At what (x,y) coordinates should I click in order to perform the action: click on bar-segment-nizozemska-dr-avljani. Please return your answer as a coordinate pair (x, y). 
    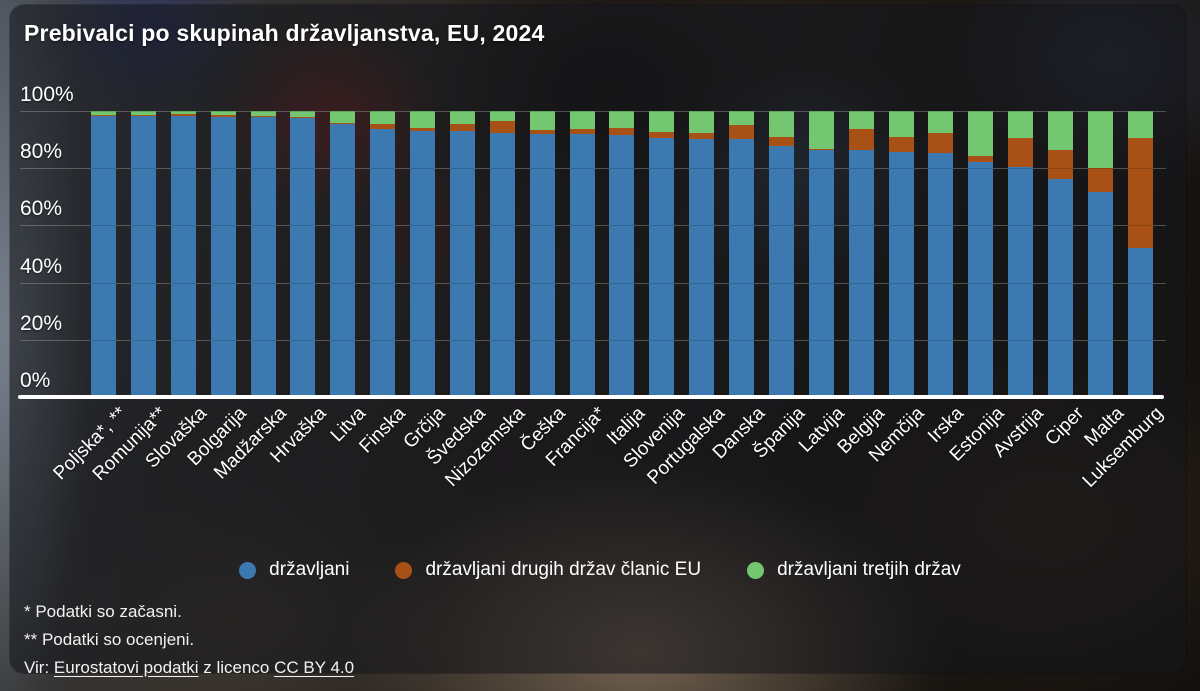
    Looking at the image, I should click on (502, 265).